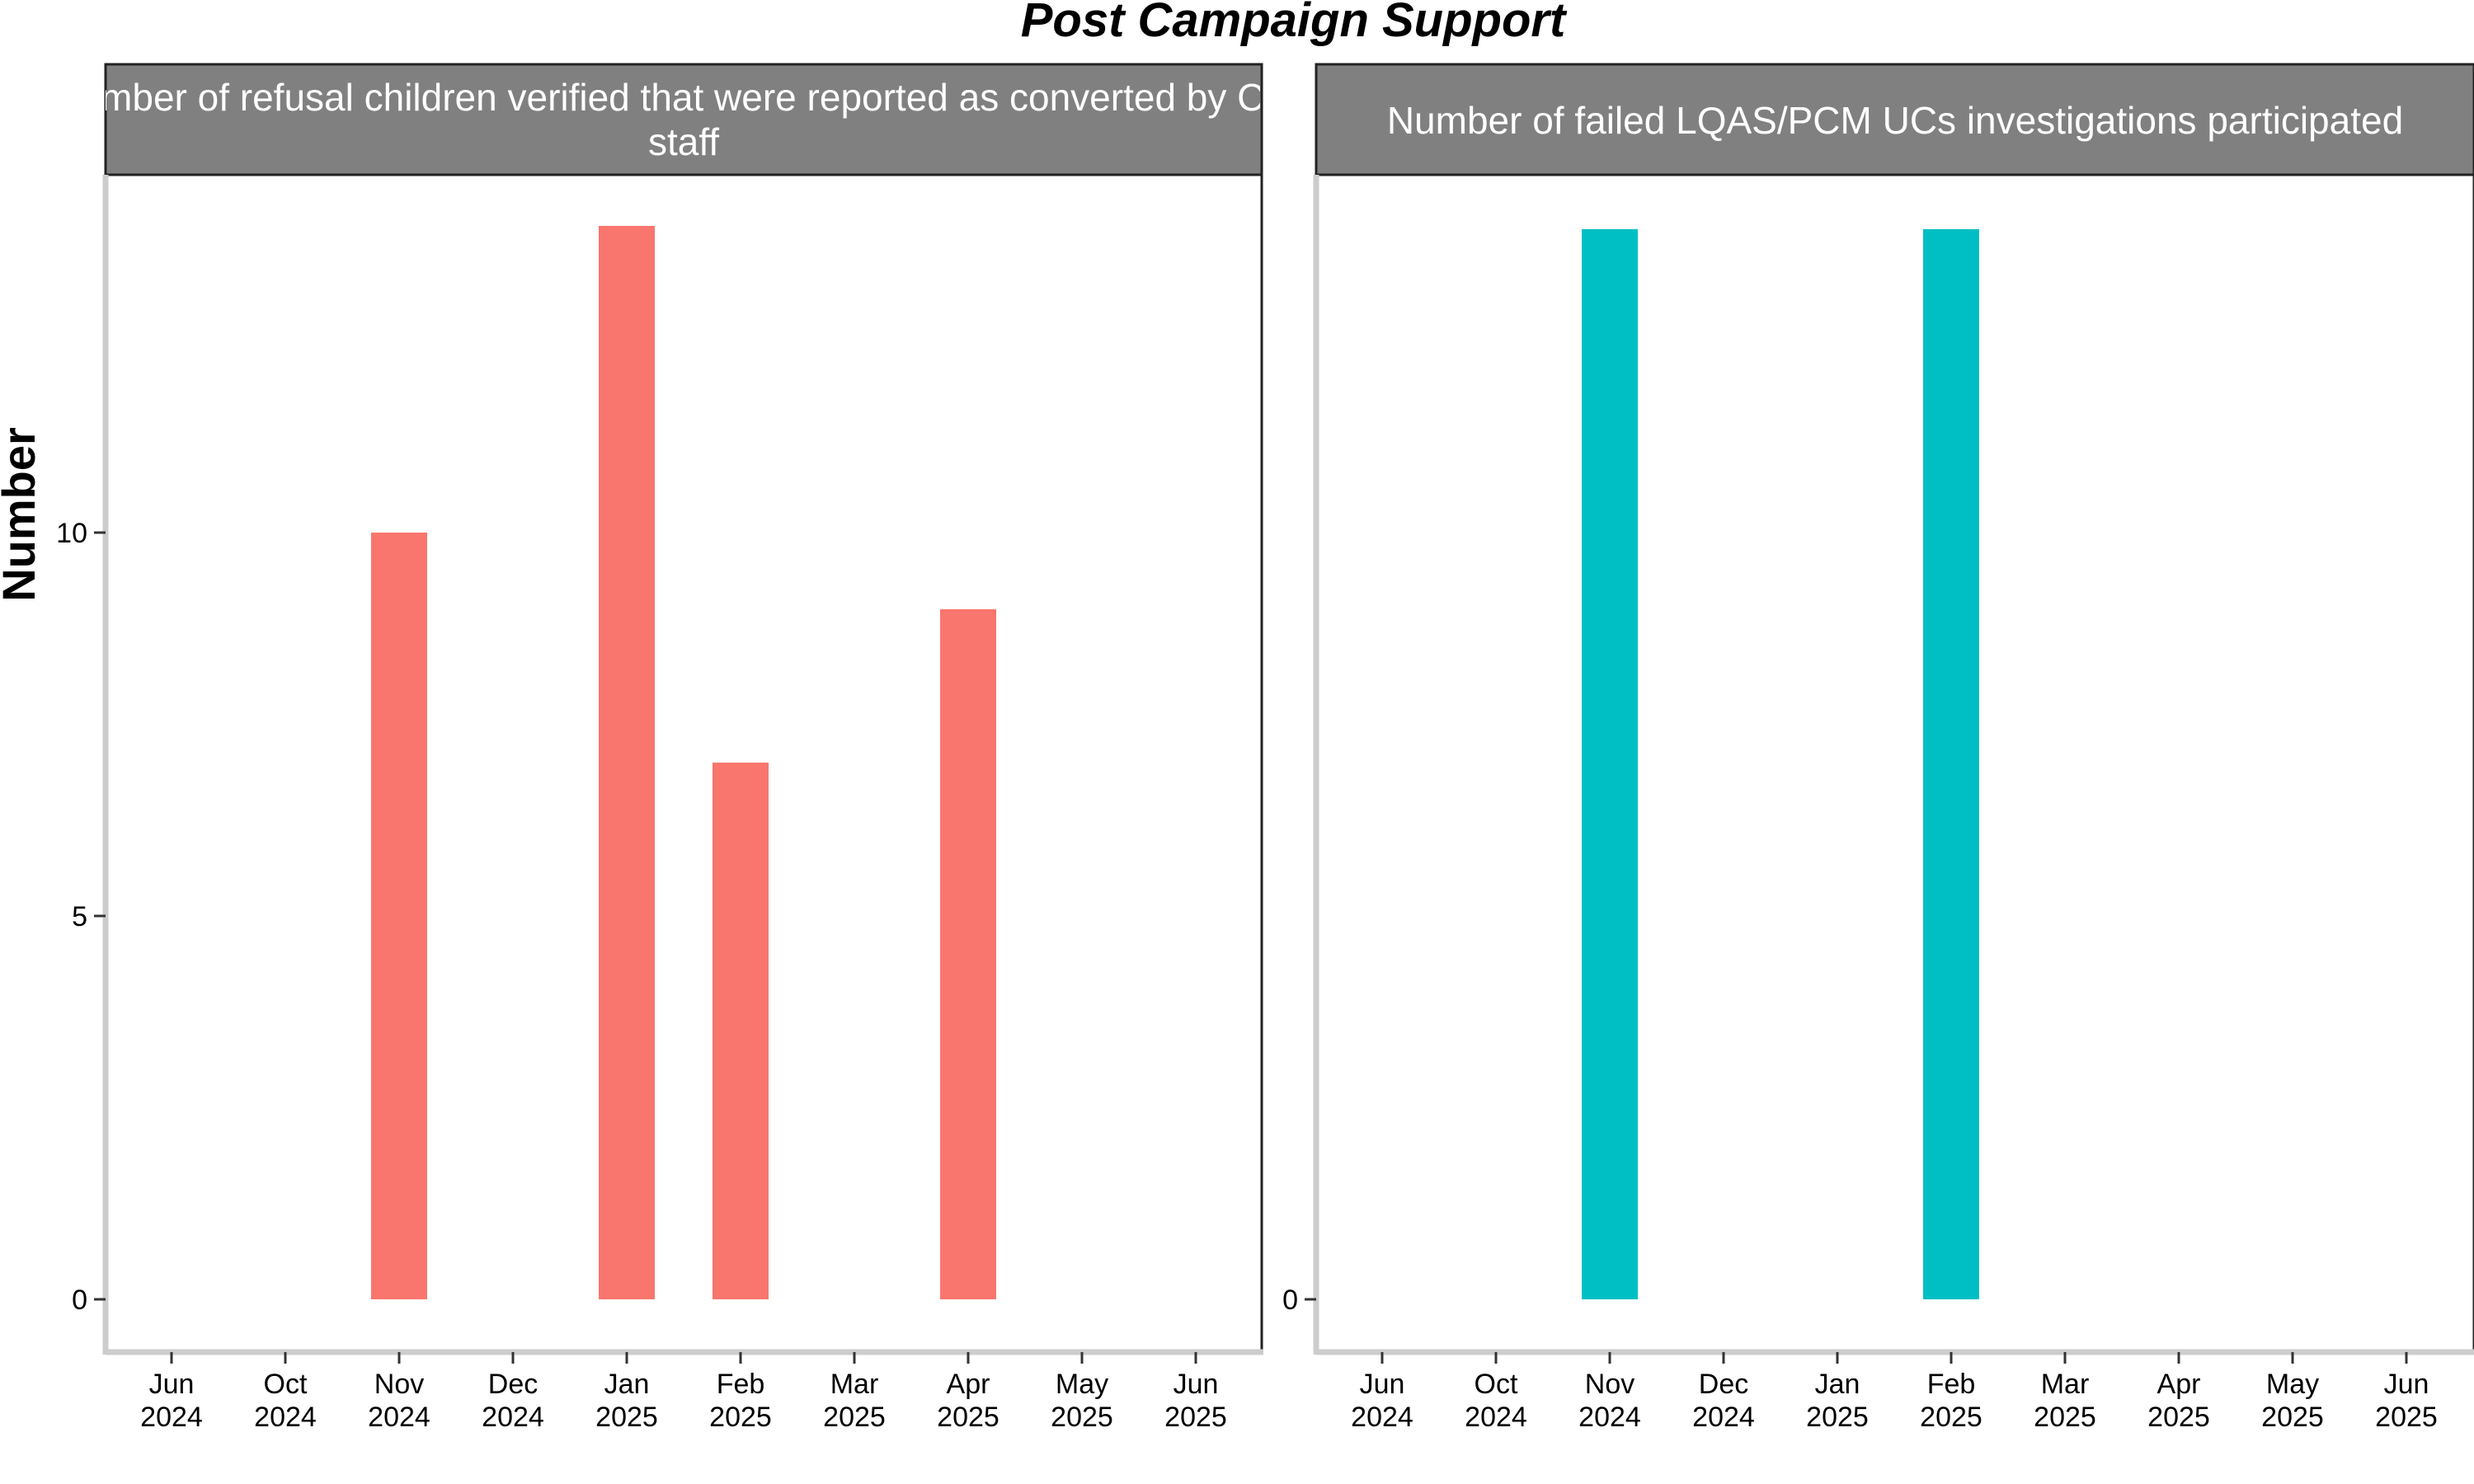 Image resolution: width=2474 pixels, height=1484 pixels. I want to click on panel-strip-line: staff, so click(683, 141).